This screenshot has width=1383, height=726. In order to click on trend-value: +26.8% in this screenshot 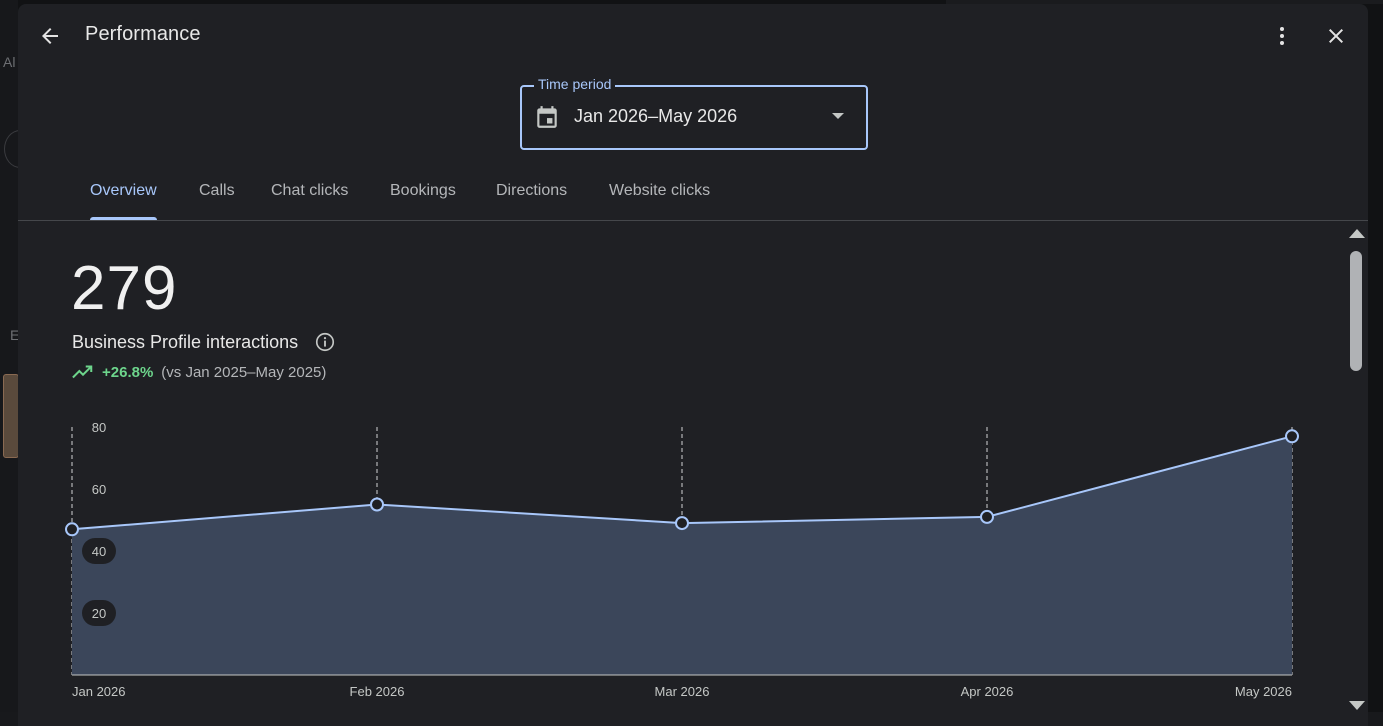, I will do `click(128, 372)`.